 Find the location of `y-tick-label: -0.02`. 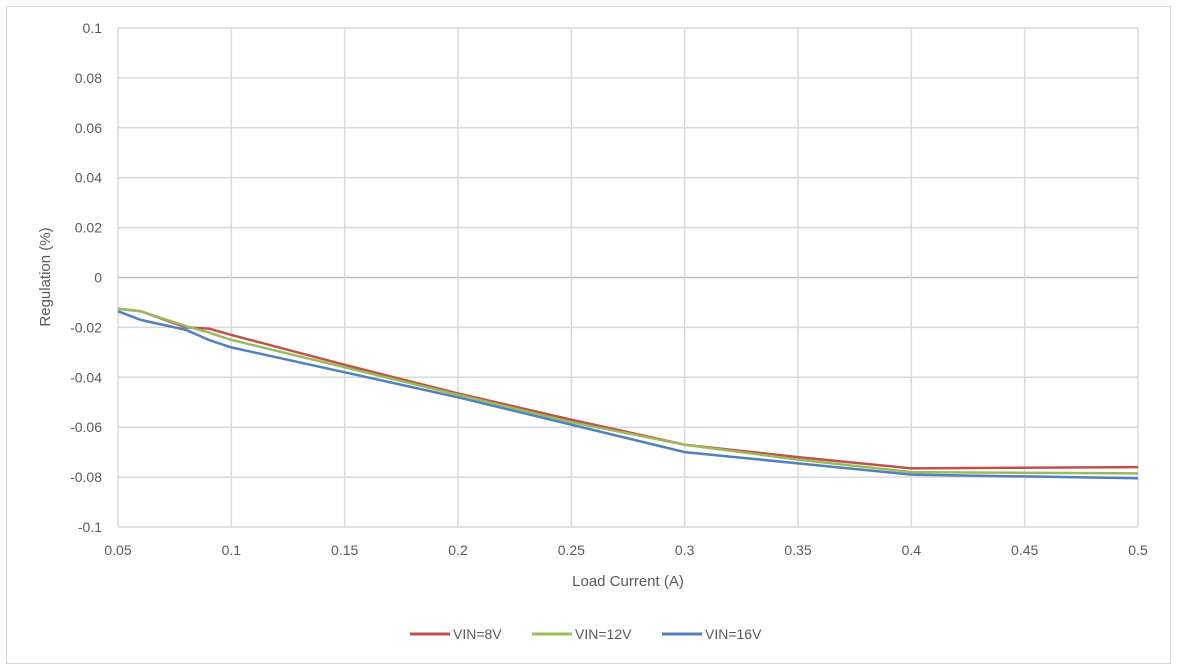

y-tick-label: -0.02 is located at coordinates (86, 327).